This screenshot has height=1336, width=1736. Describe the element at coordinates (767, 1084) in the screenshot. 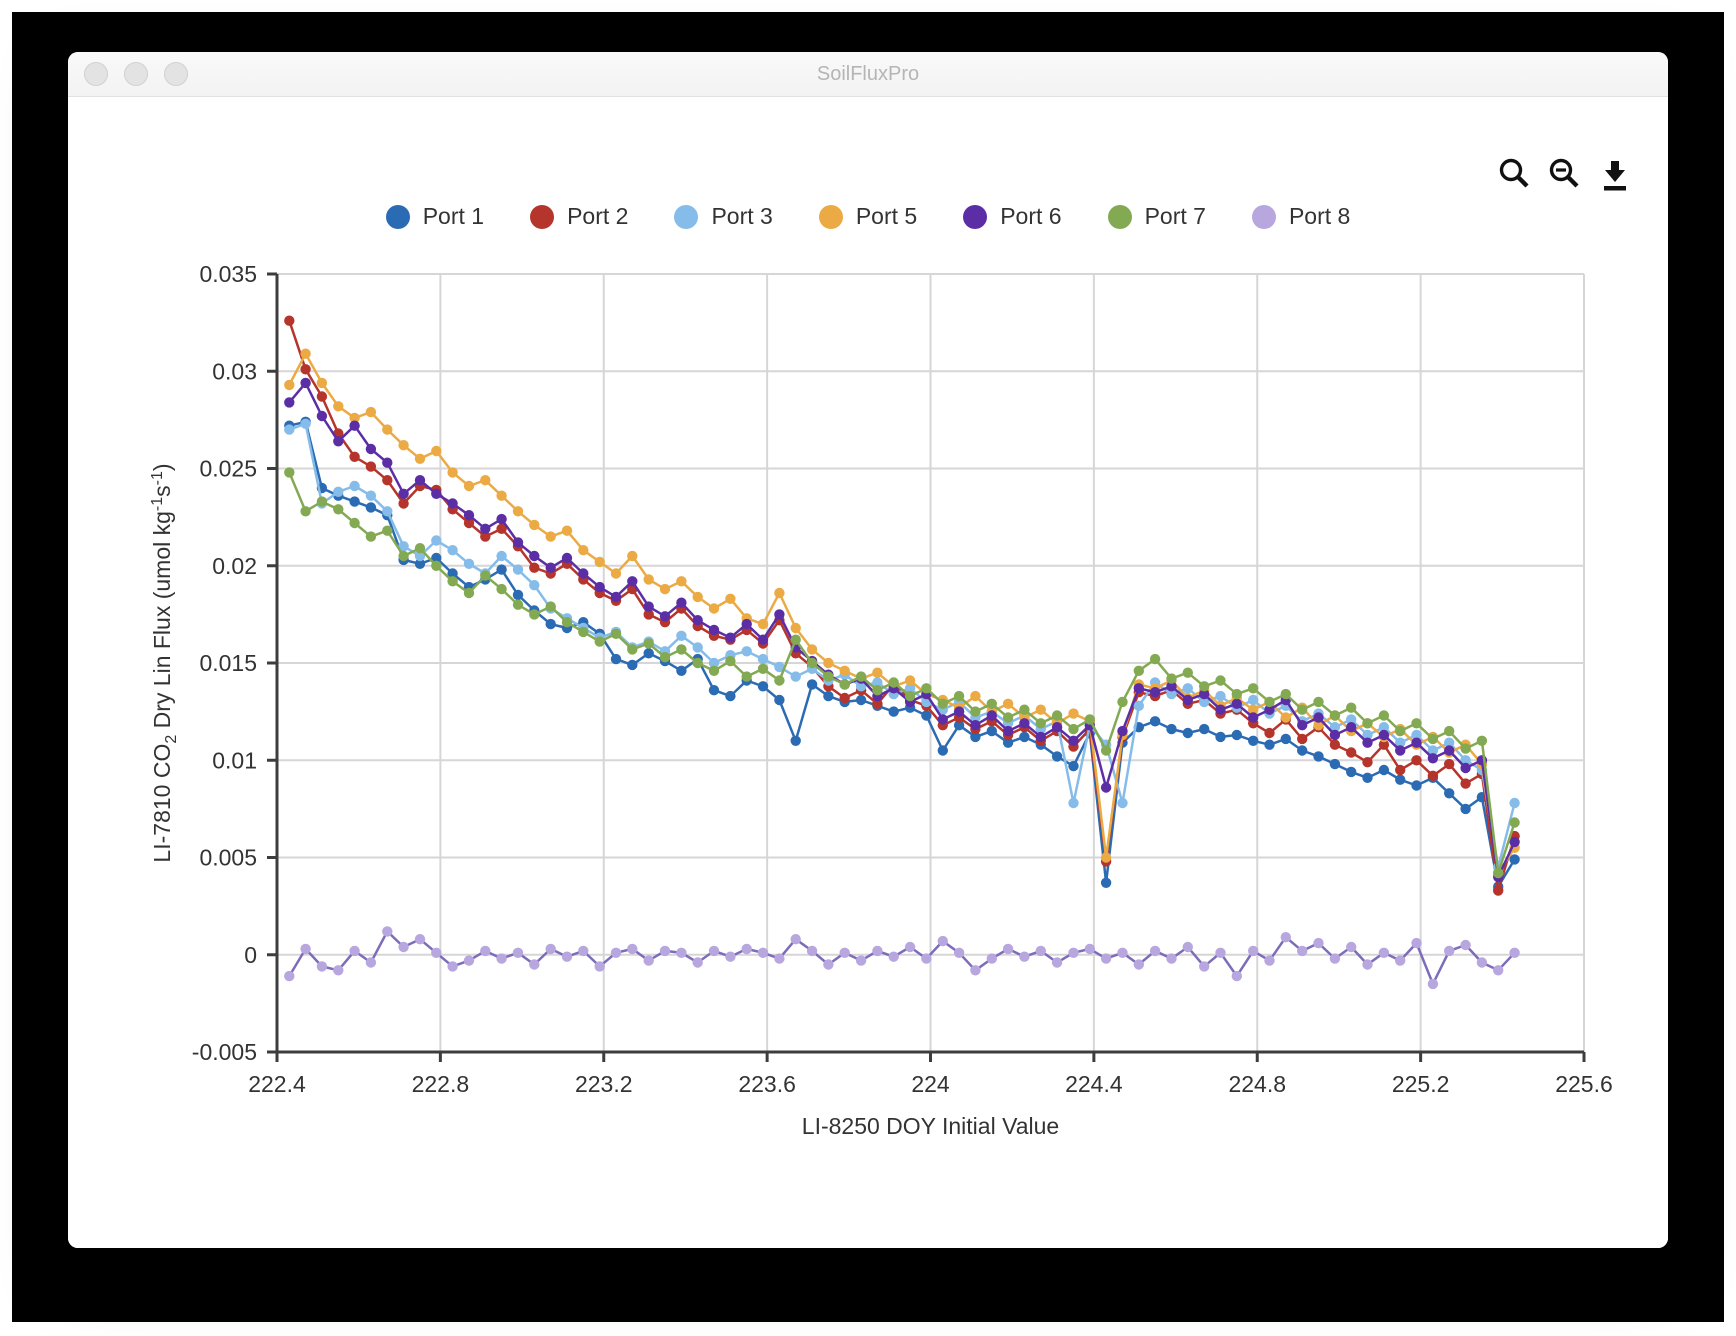

I see `x-tick-label: 223.6` at that location.